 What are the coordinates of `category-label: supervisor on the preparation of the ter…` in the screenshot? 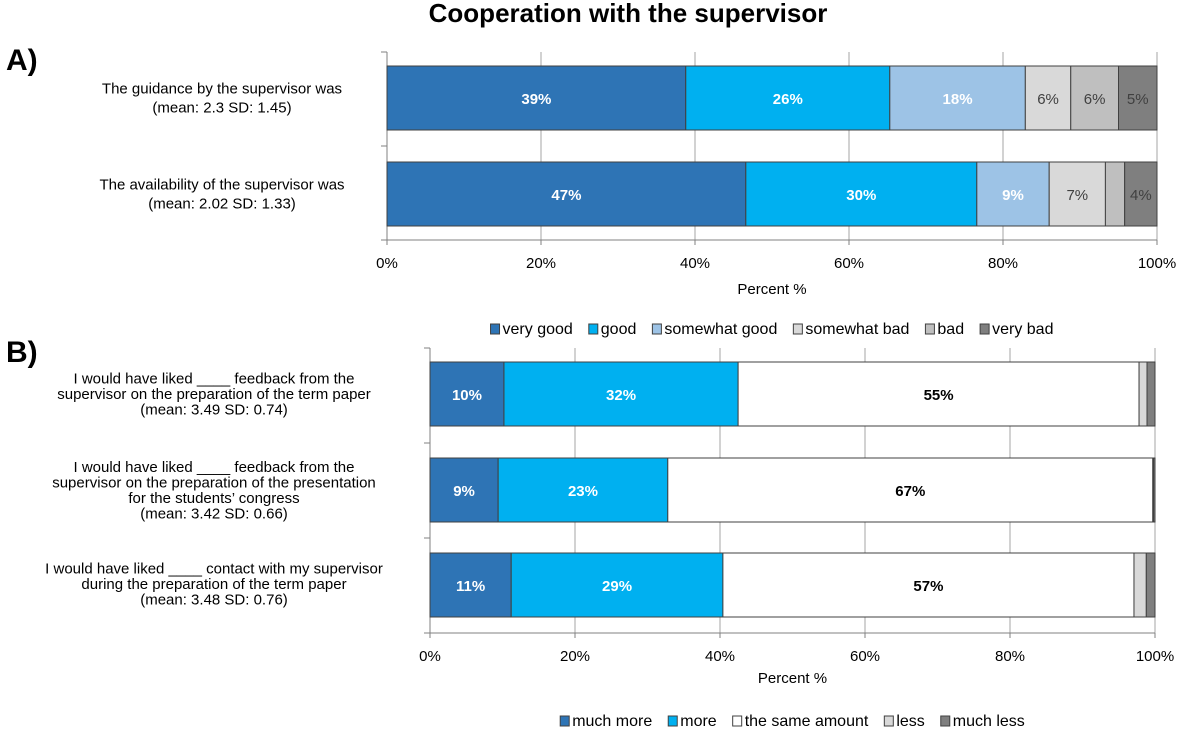 It's located at (214, 394).